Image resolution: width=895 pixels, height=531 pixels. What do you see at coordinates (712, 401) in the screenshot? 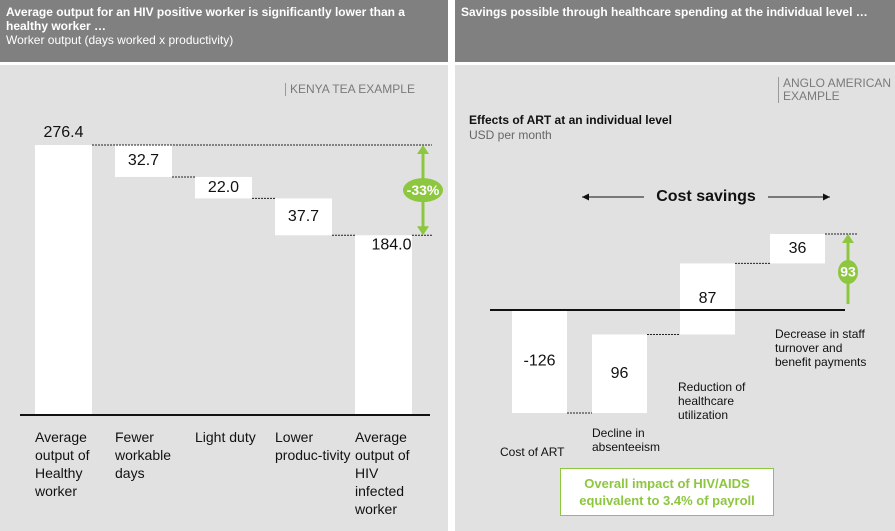
I see `category-label: Reduction of healthcare utilization` at bounding box center [712, 401].